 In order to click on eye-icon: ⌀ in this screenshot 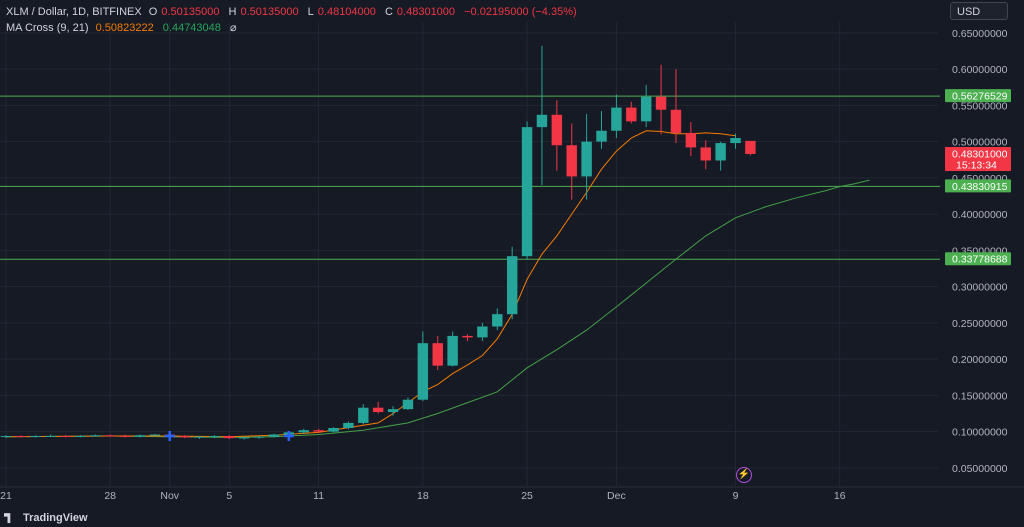, I will do `click(233, 28)`.